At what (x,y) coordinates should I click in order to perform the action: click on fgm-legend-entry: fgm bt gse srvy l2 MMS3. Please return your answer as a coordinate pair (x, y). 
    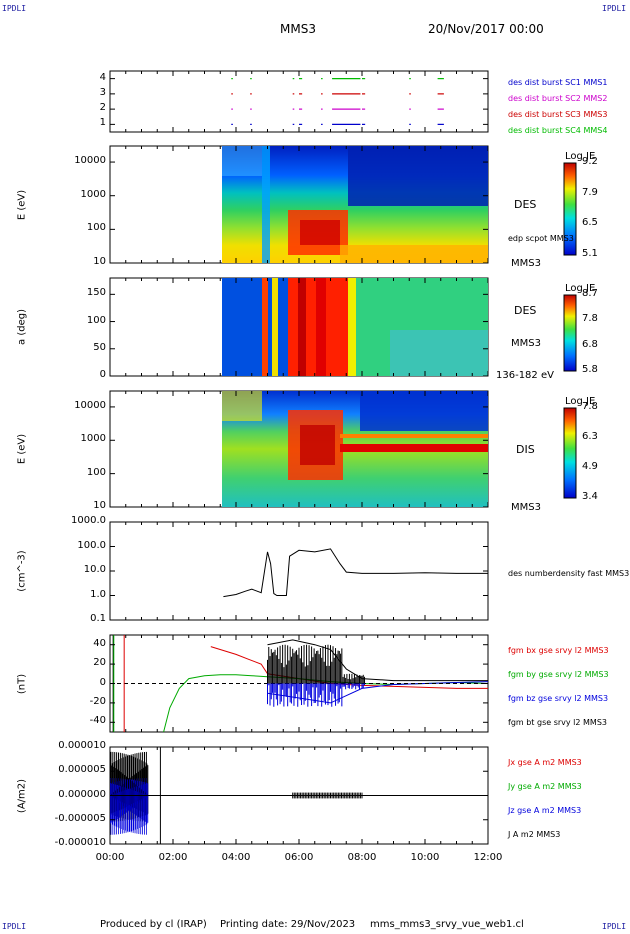
    Looking at the image, I should click on (557, 722).